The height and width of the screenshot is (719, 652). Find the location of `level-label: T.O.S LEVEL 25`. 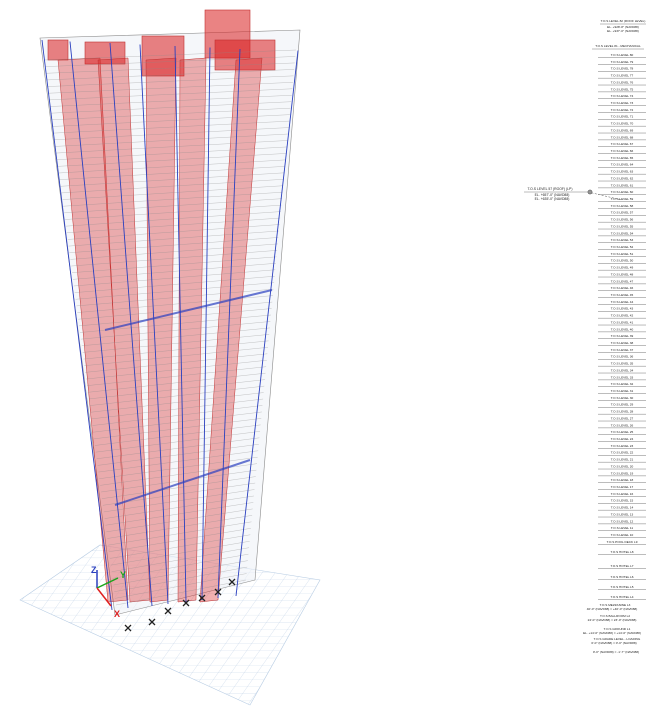

level-label: T.O.S LEVEL 25 is located at coordinates (622, 432).